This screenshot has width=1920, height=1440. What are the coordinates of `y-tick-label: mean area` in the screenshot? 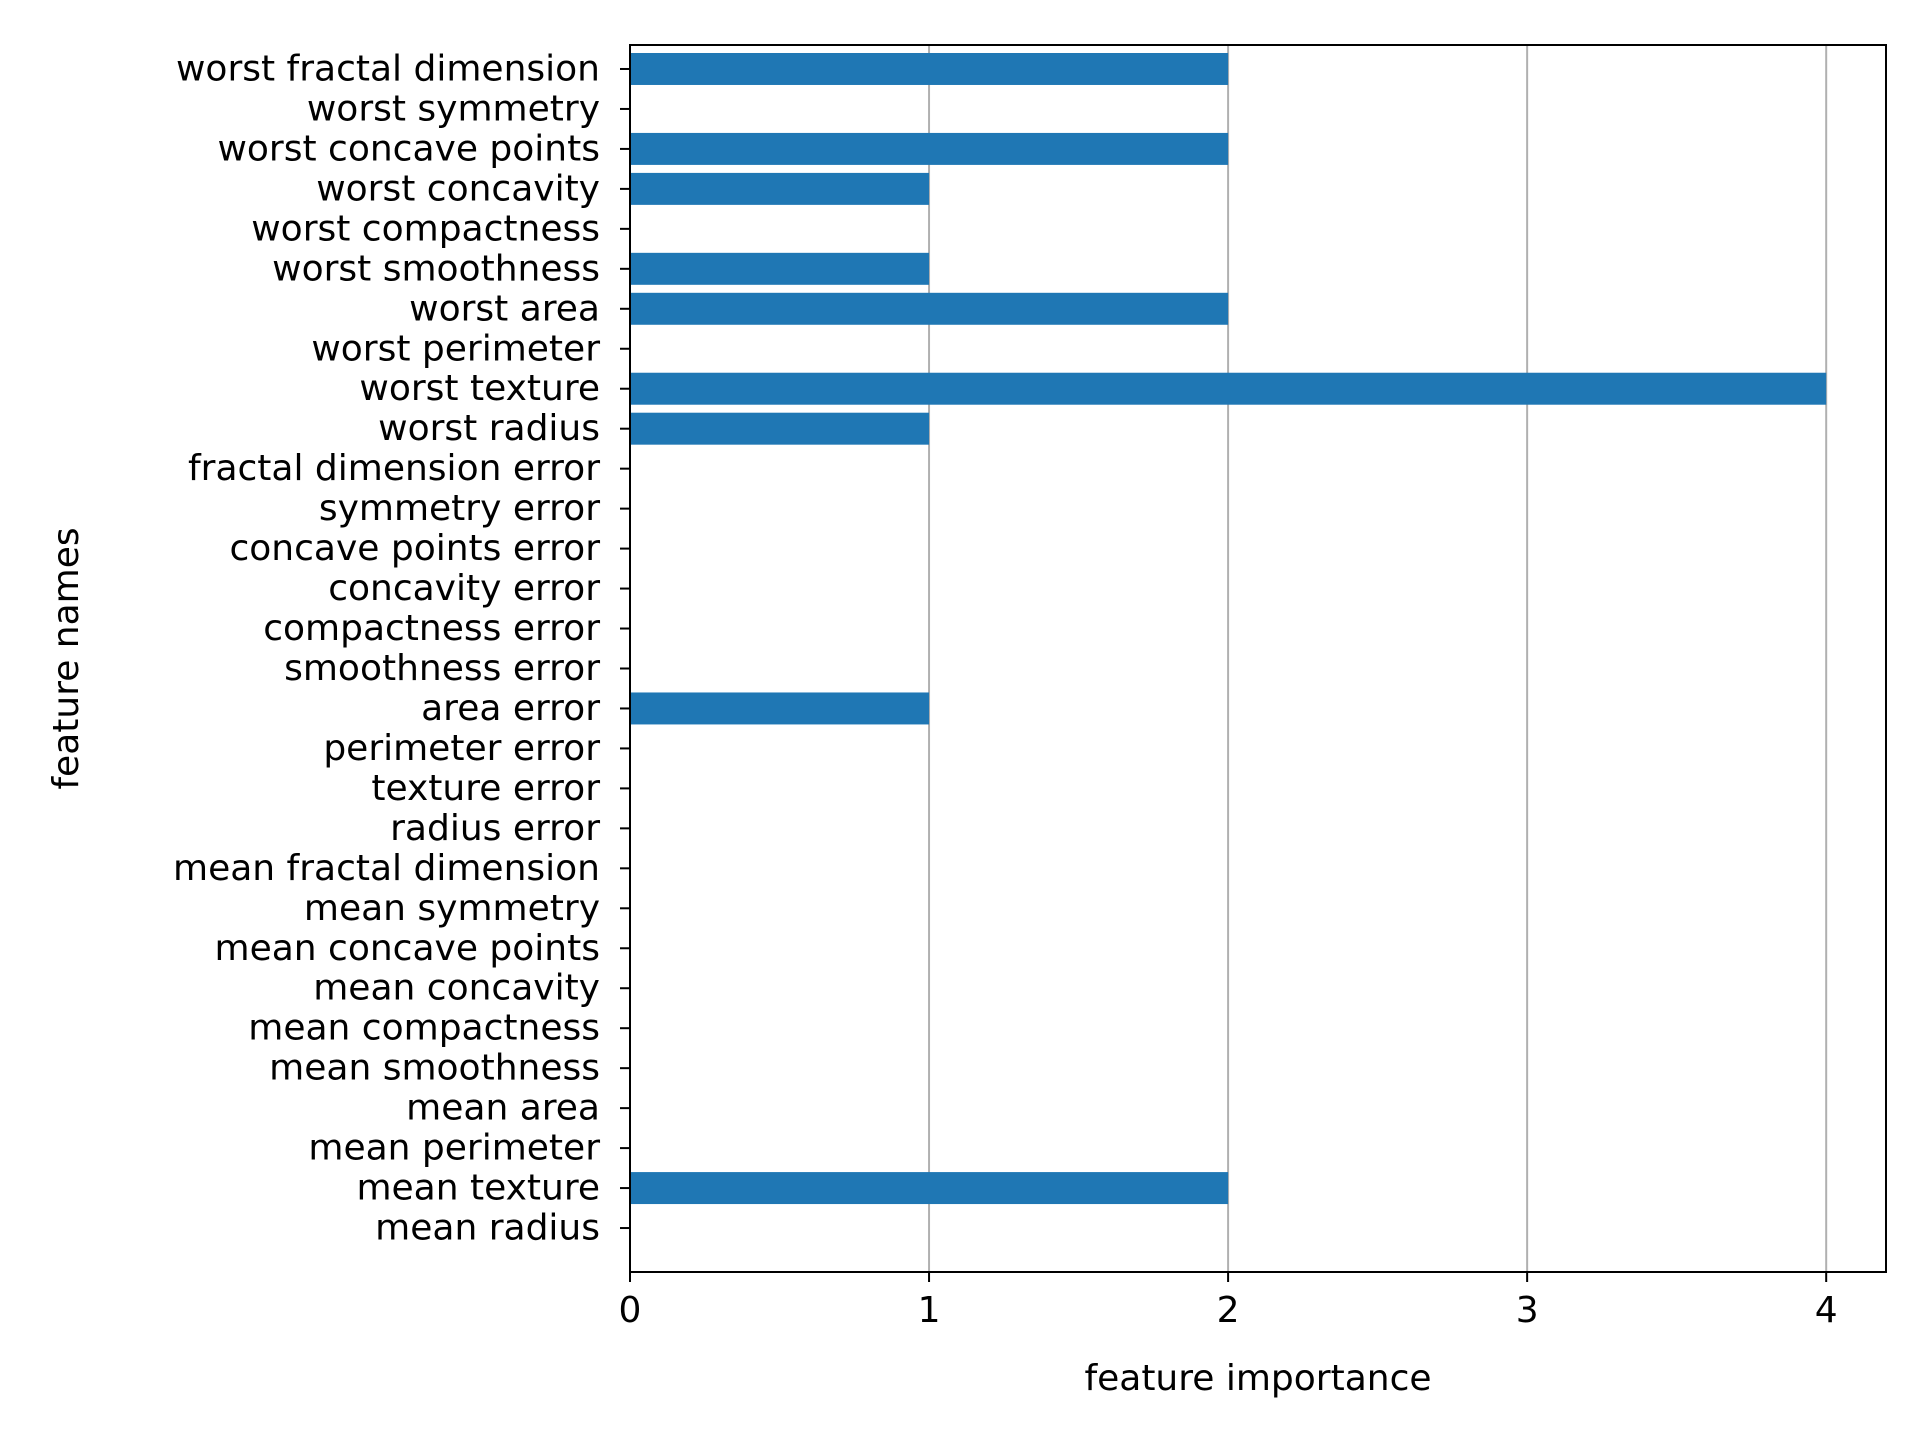 It's located at (503, 1108).